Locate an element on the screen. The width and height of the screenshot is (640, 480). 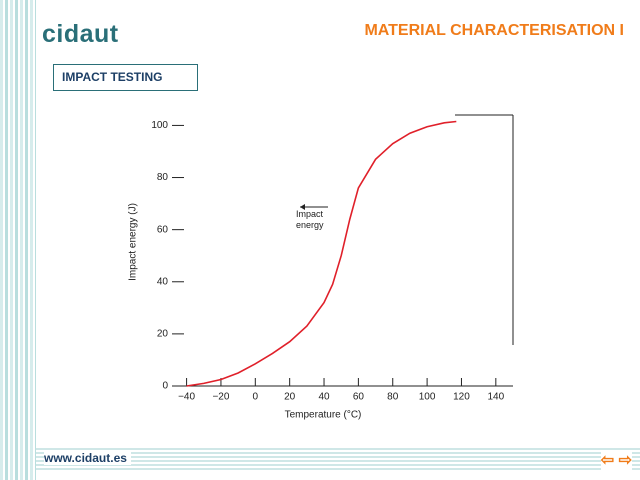
y-tick-label: 80 is located at coordinates (163, 177).